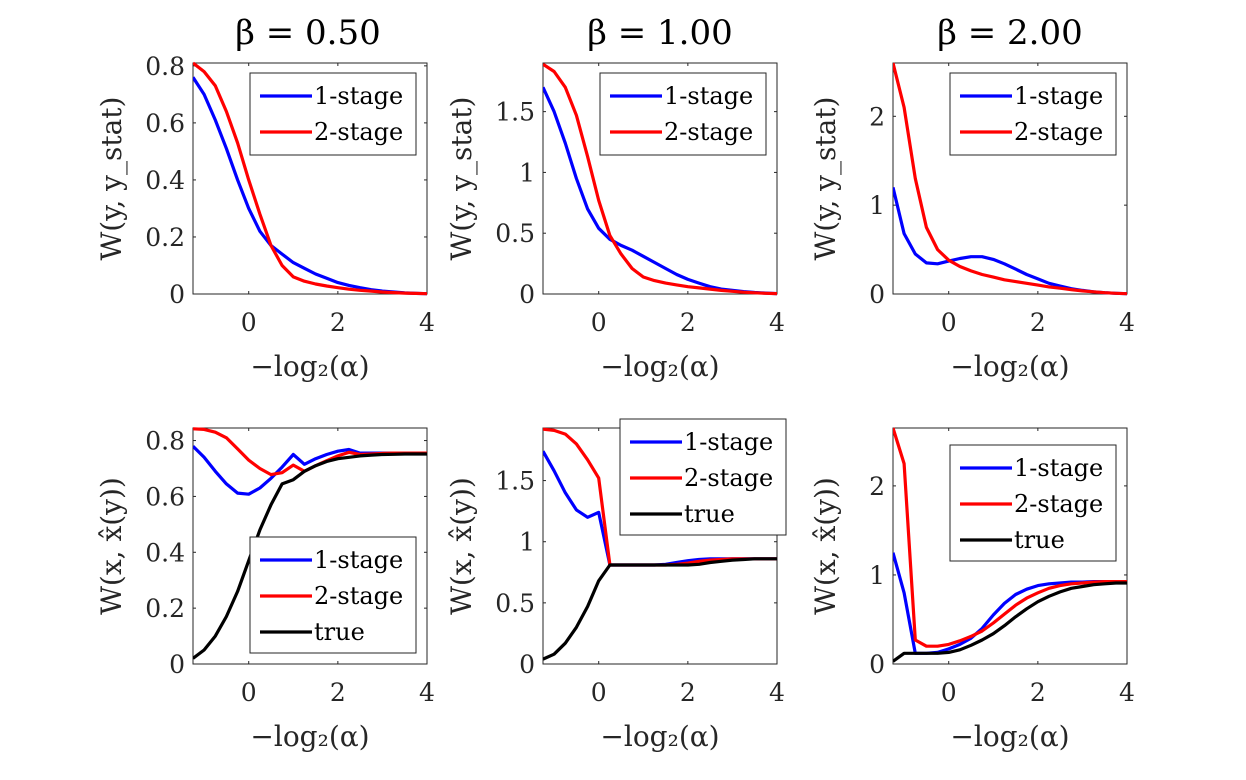 This screenshot has width=1246, height=780. I want to click on subplot-top-beta-2.00: 0 2 4 0 1 2 −log₂(α) W(y, y_stat) 1-stage 2-stage, so click(972, 222).